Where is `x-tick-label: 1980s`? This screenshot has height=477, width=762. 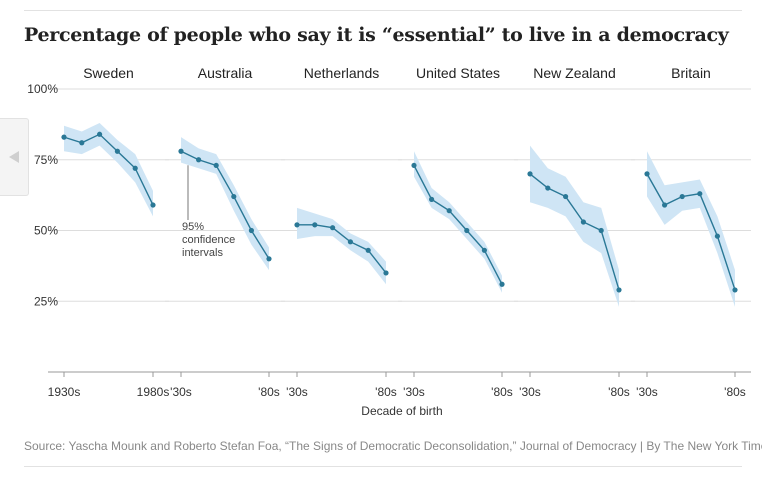
x-tick-label: 1980s is located at coordinates (153, 392).